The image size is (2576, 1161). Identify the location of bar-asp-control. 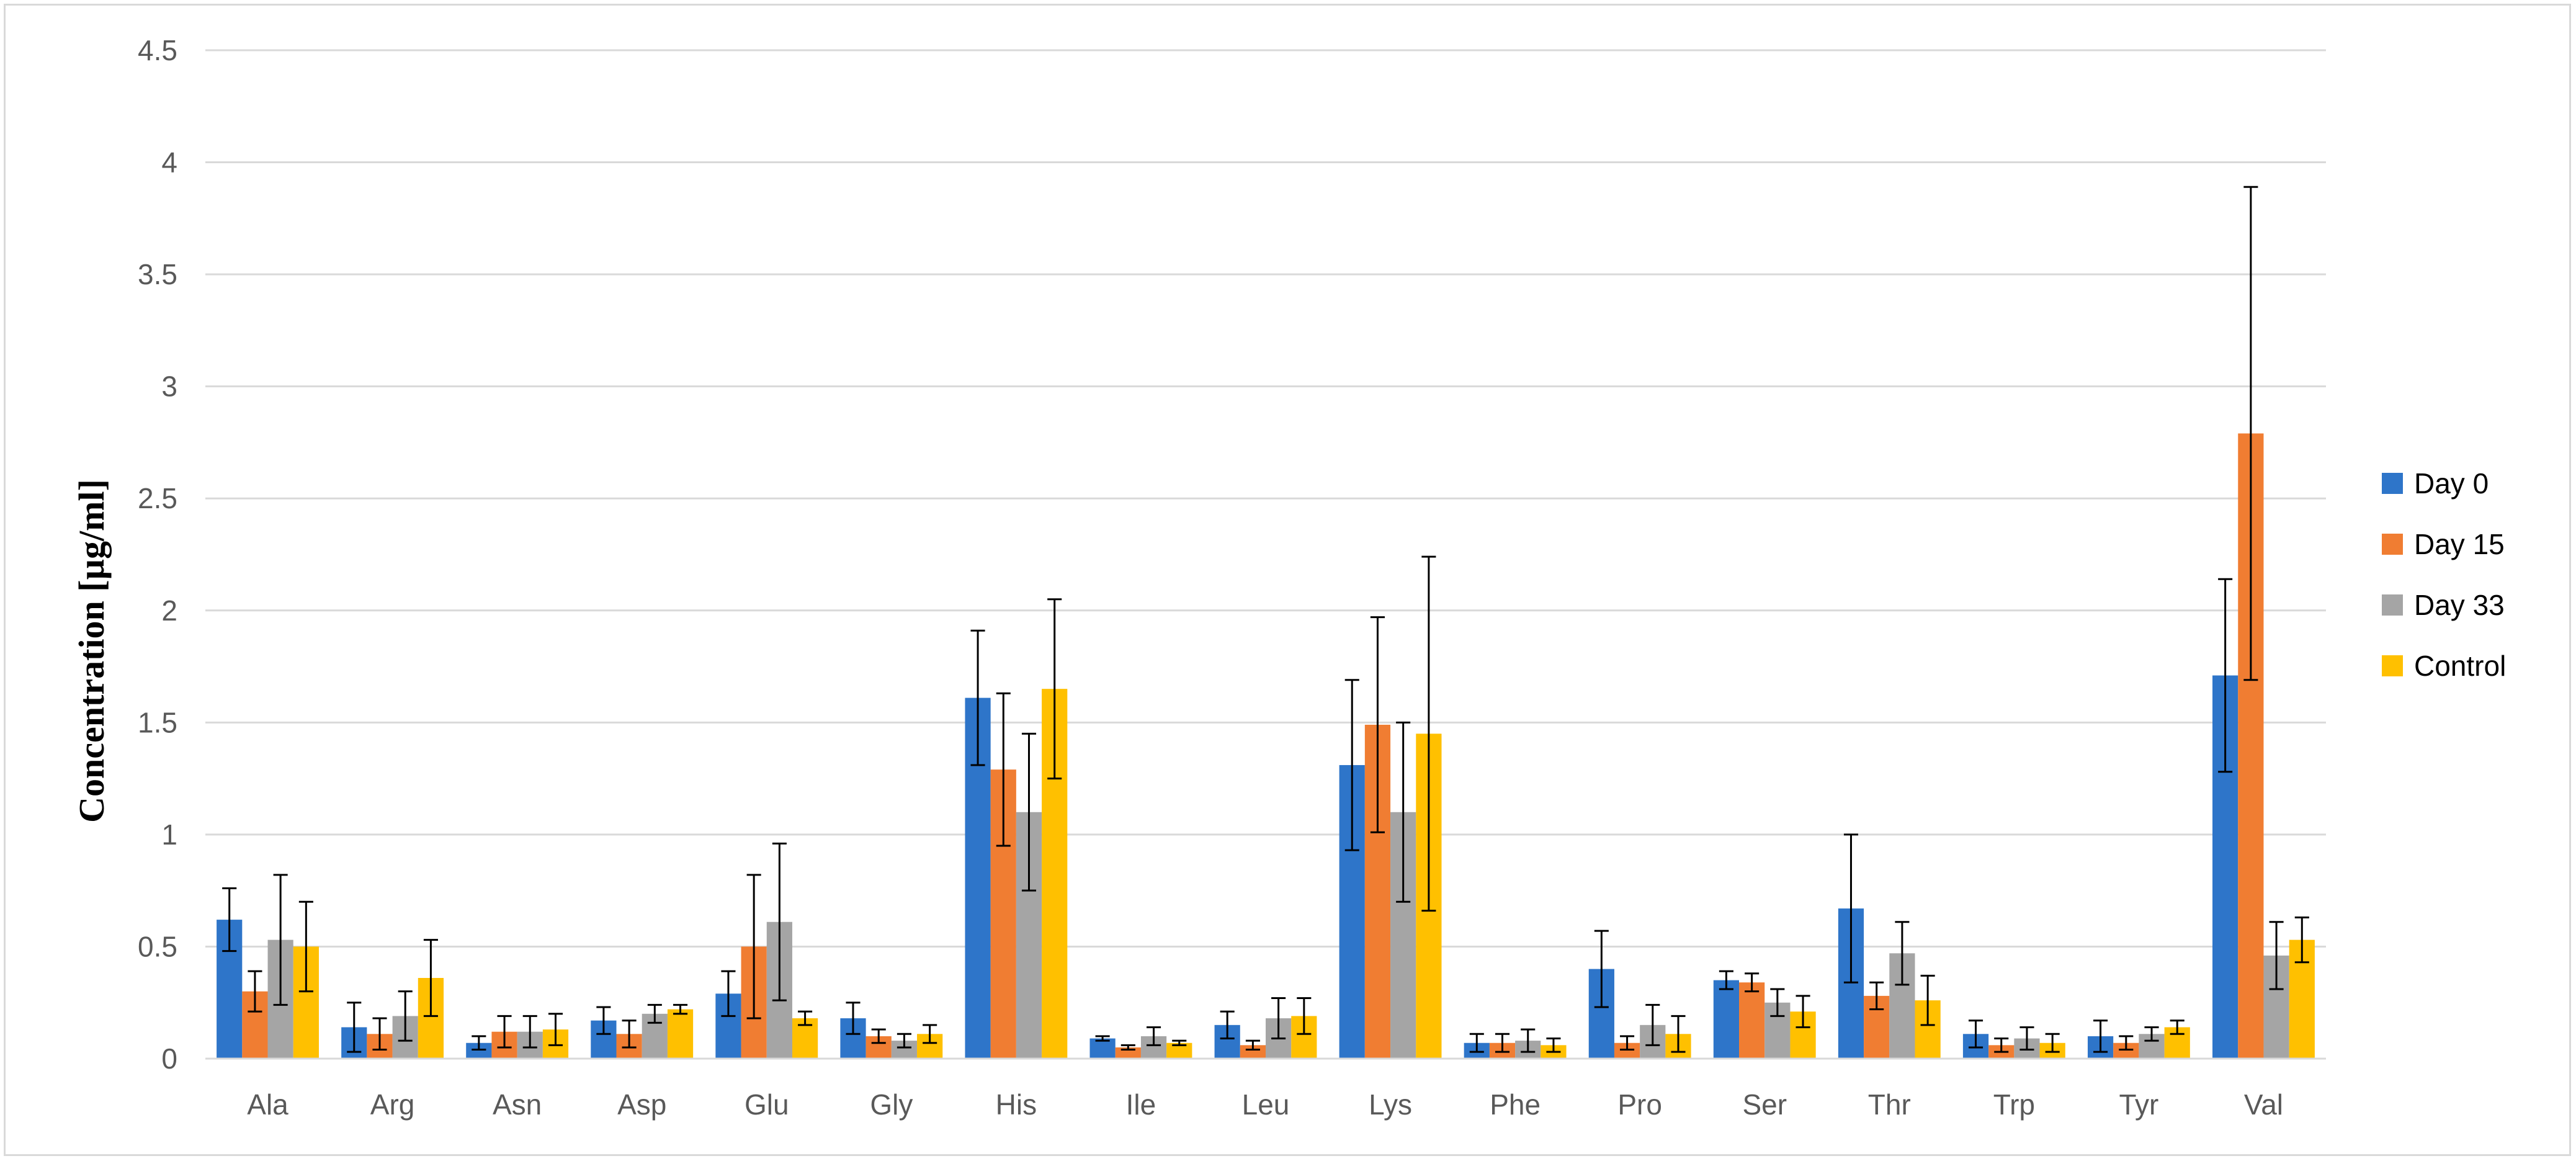
(680, 1034).